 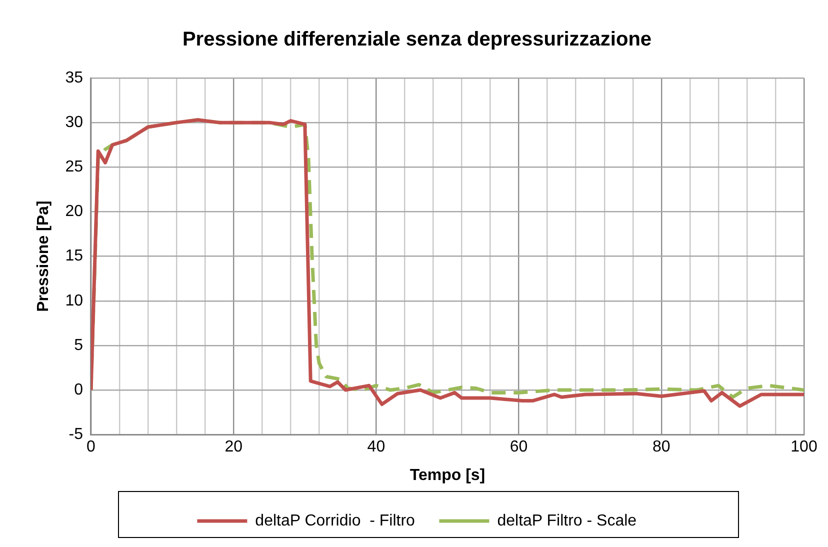 What do you see at coordinates (43, 256) in the screenshot?
I see `y-axis-title: Pressione [Pa]` at bounding box center [43, 256].